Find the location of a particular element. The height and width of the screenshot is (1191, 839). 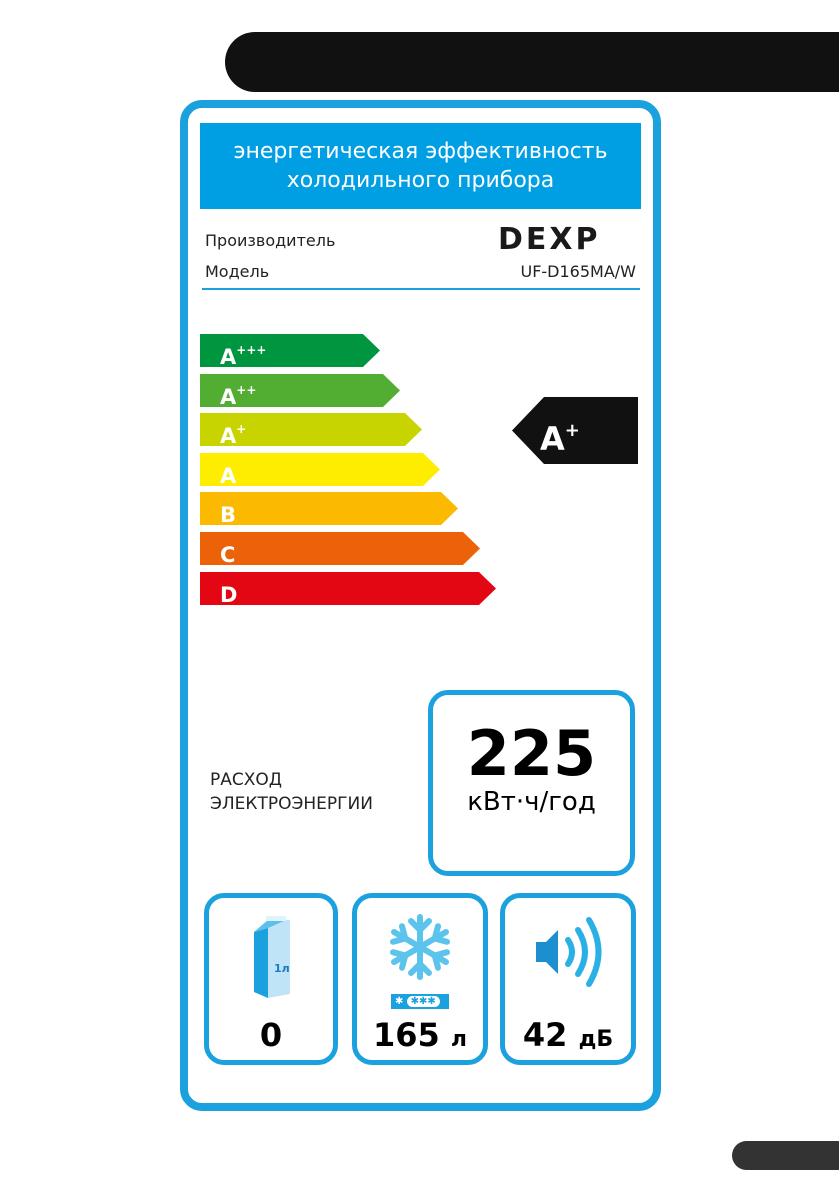

model-value: UF-D165MA/W is located at coordinates (578, 271).